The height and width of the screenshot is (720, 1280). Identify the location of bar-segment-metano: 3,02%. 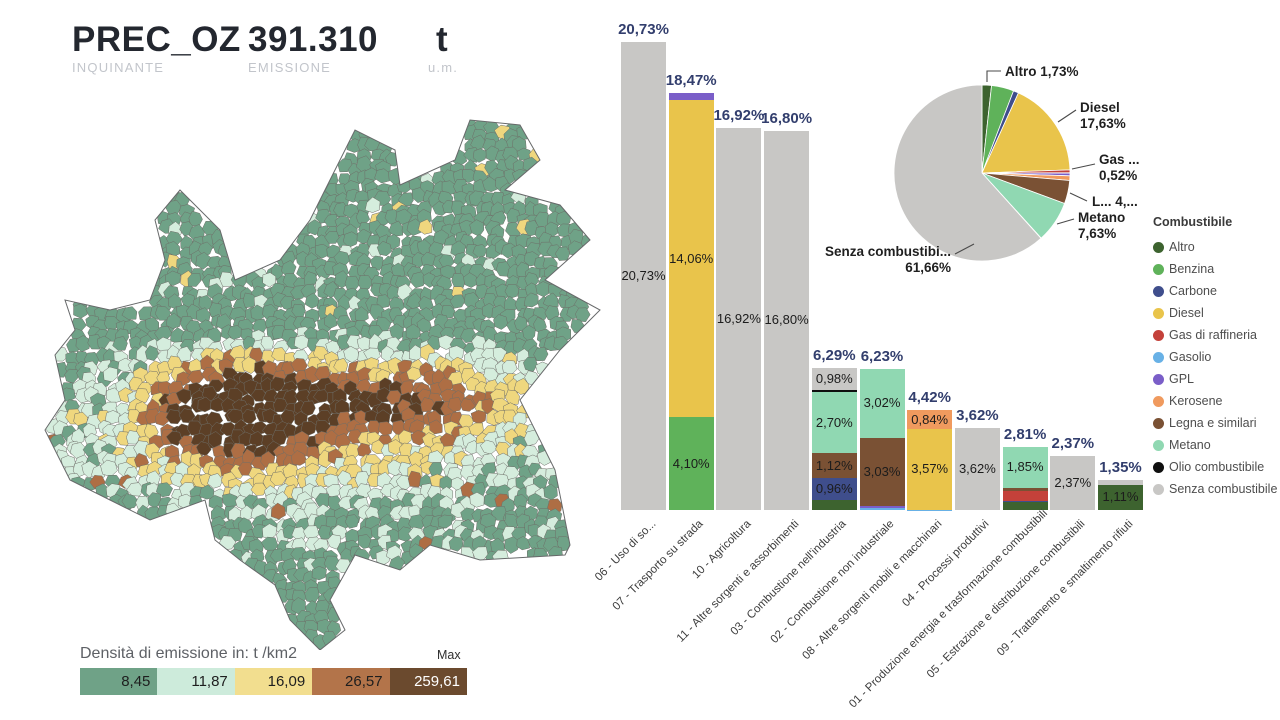
(882, 403).